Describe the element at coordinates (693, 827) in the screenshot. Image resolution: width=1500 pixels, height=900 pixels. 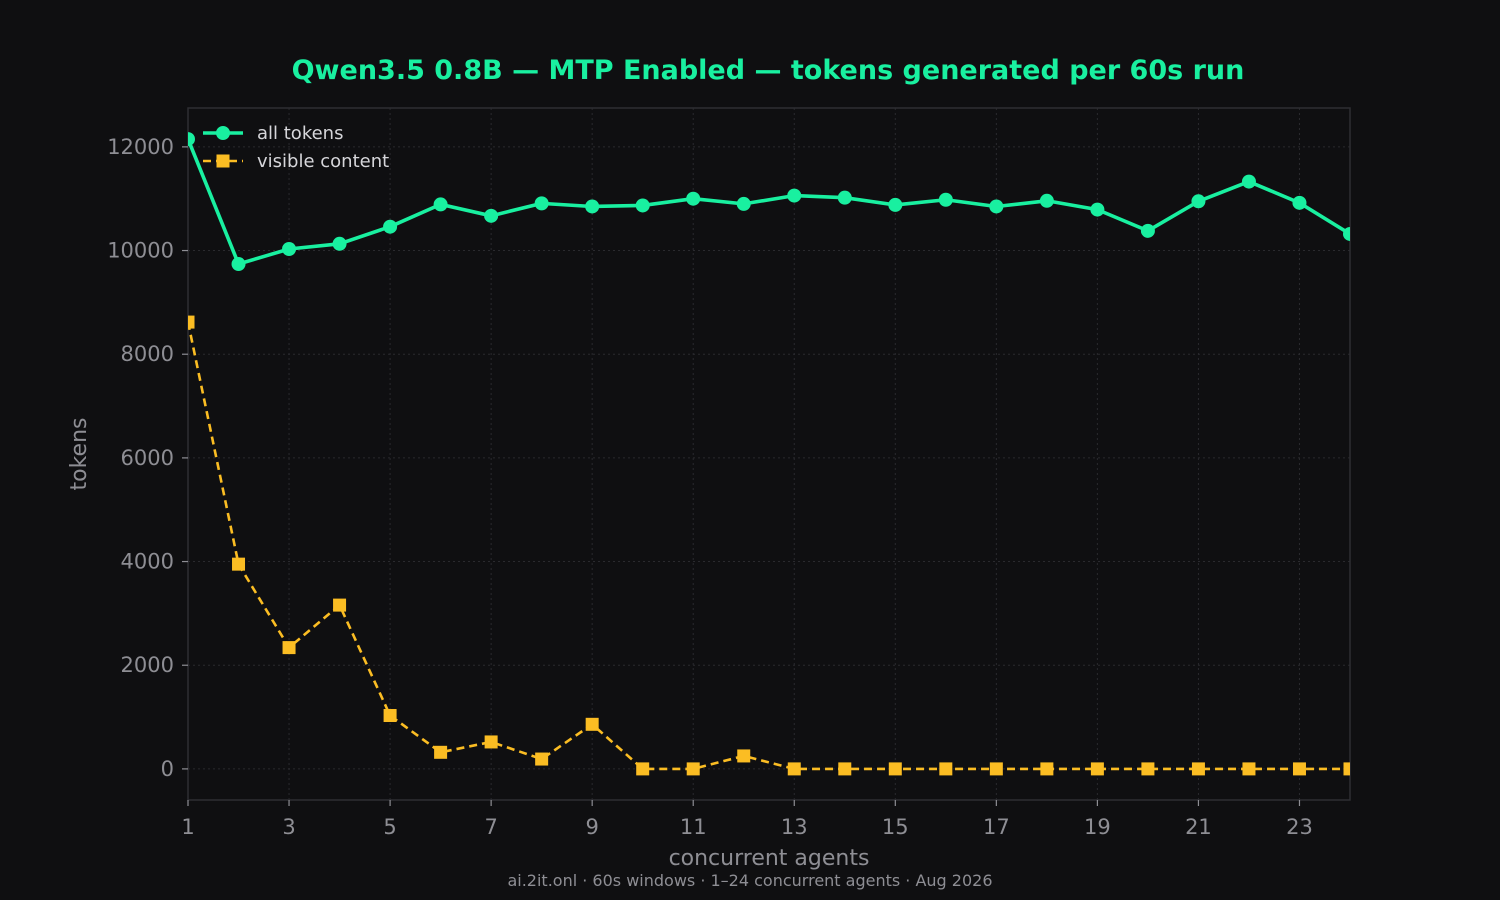
I see `x-tick-label: 11` at that location.